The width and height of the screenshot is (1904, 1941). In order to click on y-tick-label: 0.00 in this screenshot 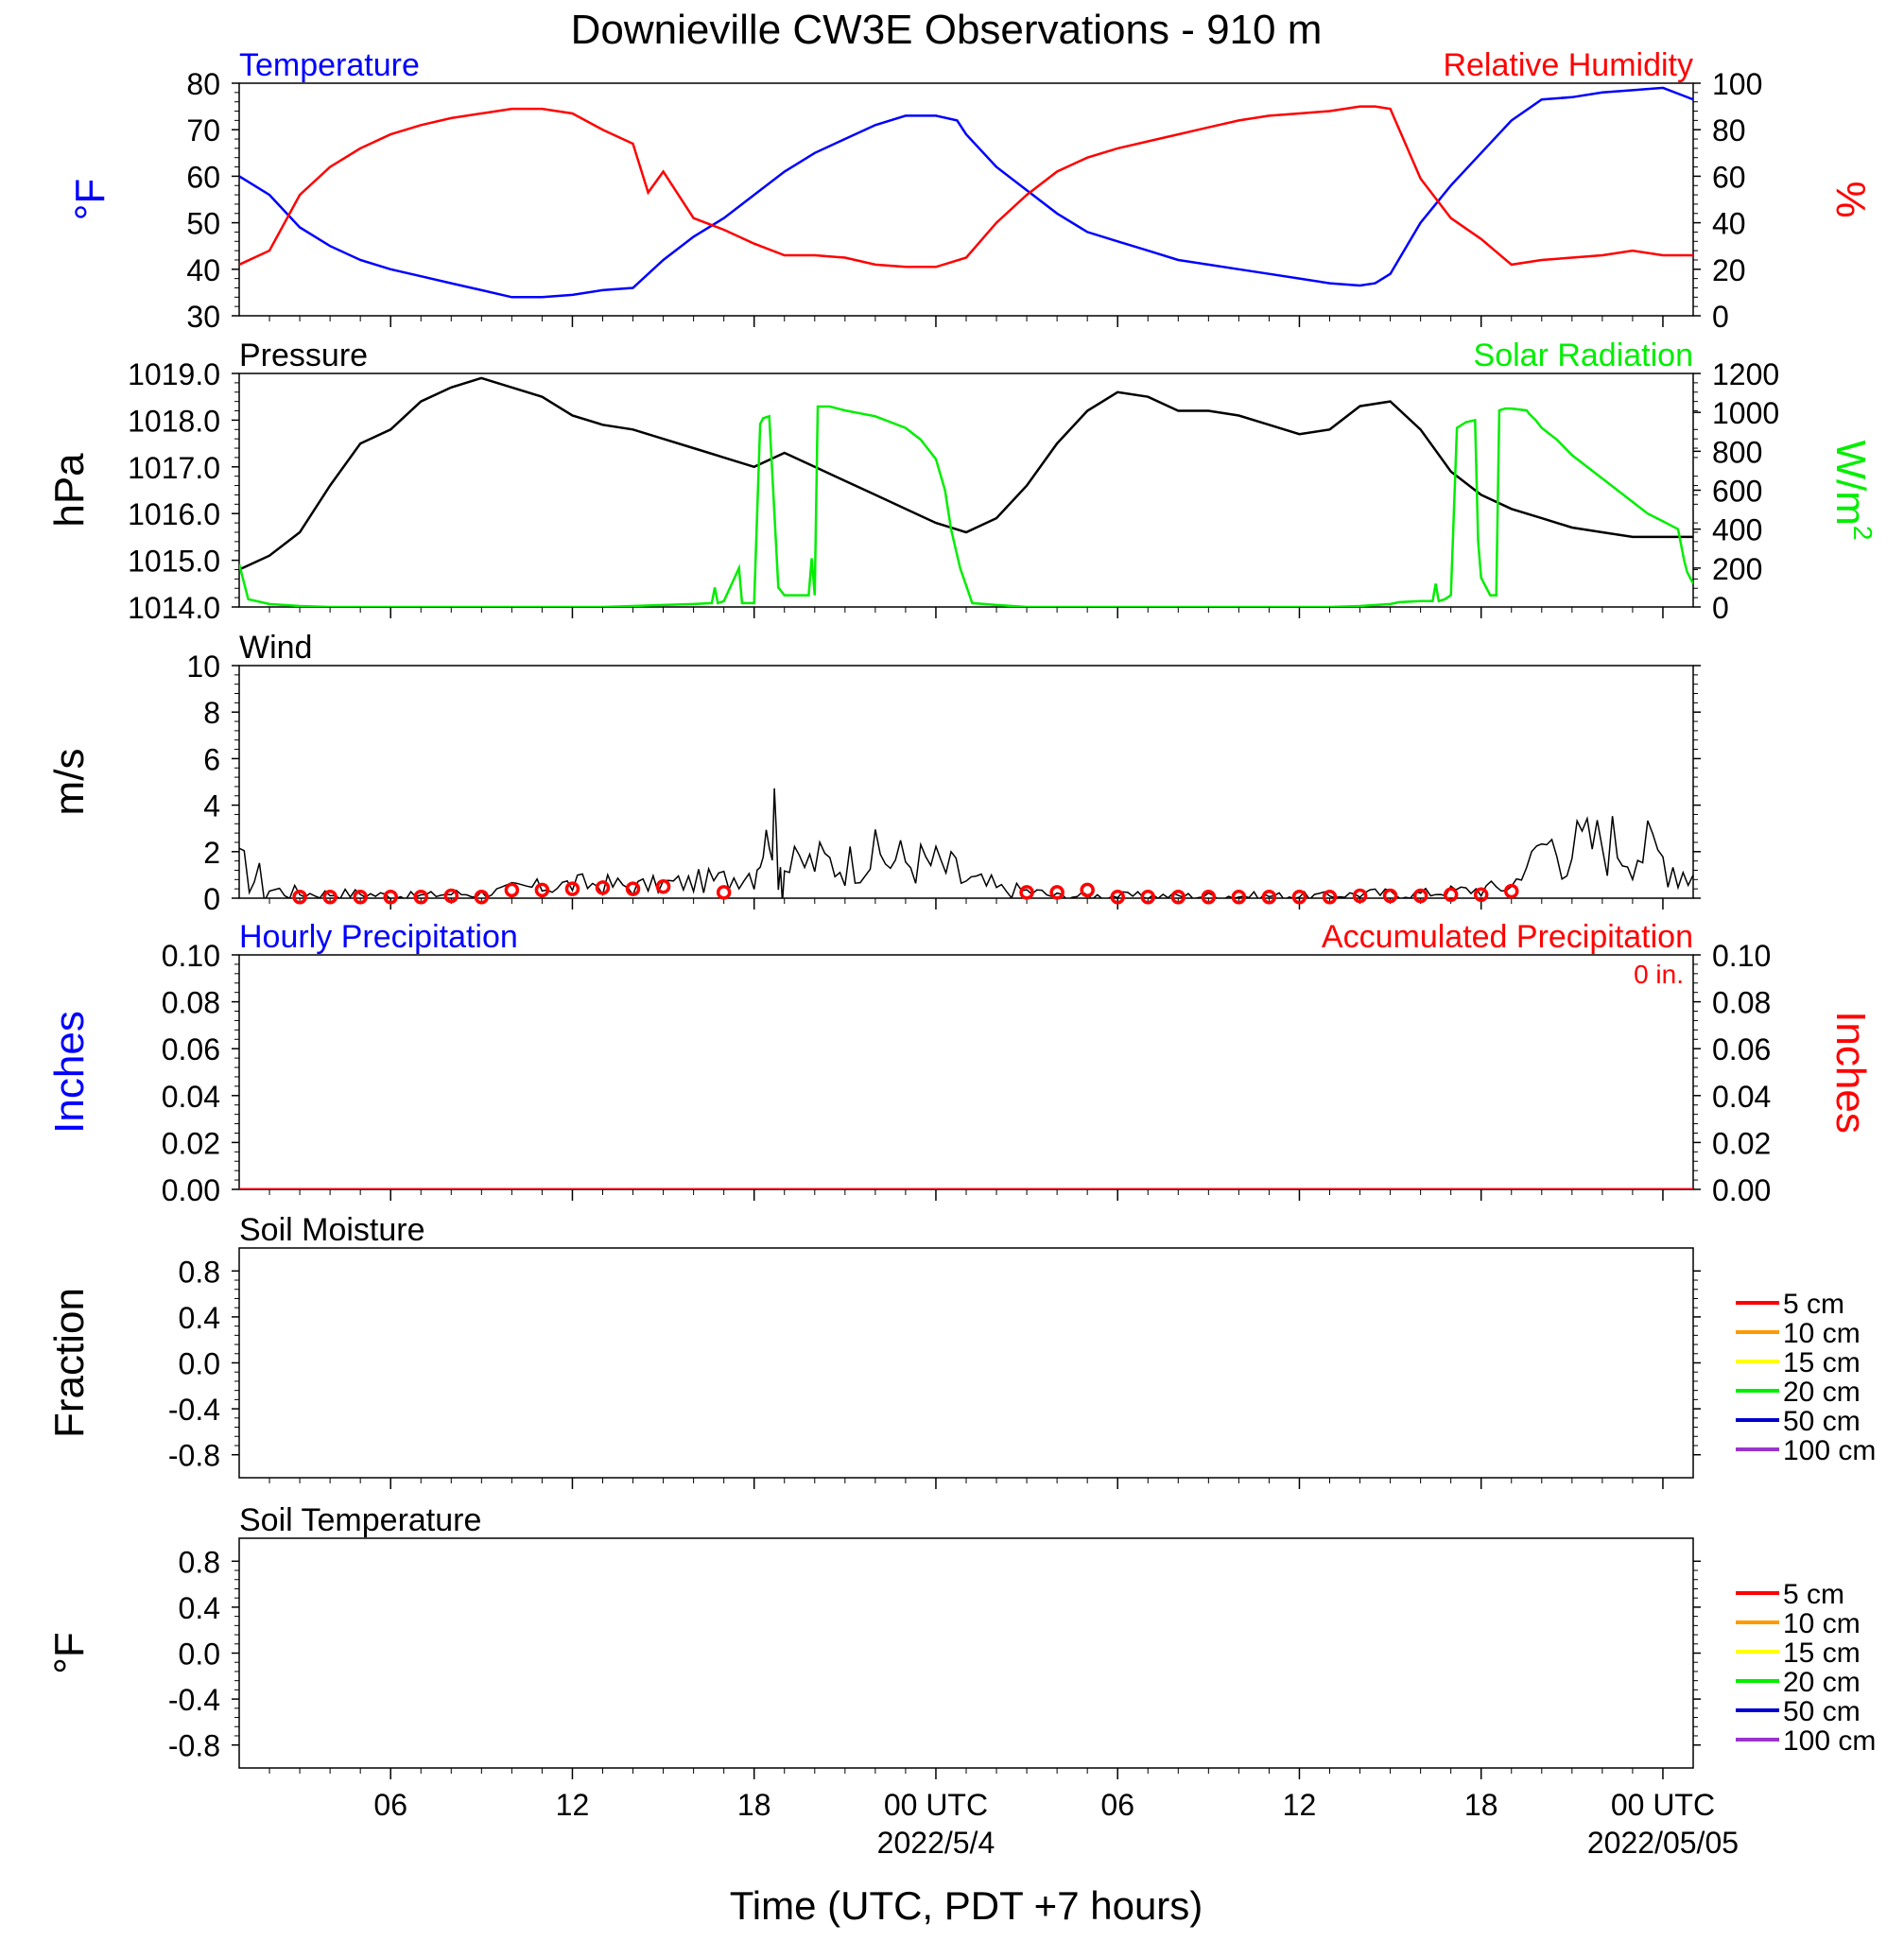, I will do `click(191, 1190)`.